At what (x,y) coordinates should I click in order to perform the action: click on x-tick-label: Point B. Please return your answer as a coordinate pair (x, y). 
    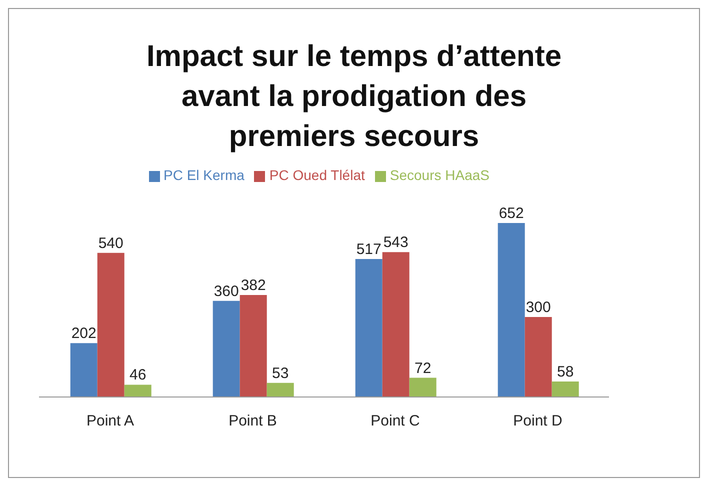
    Looking at the image, I should click on (252, 421).